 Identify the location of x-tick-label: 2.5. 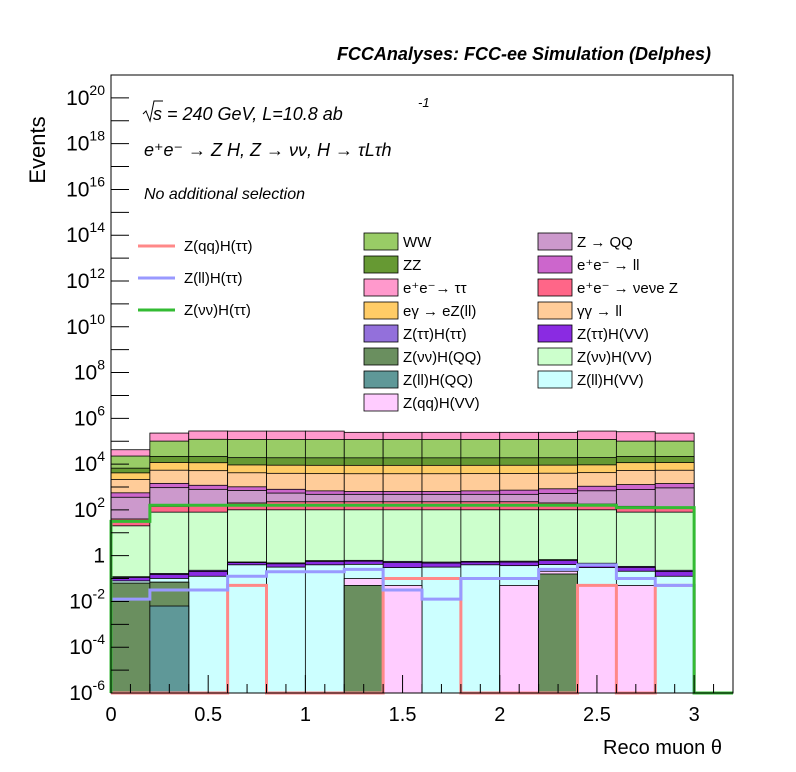
(597, 715).